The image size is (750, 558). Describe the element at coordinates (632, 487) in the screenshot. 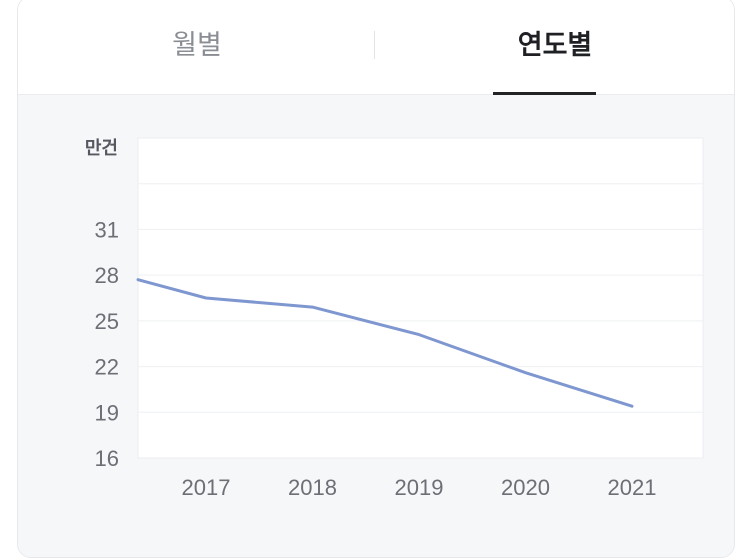

I see `x-tick-label: 2021` at that location.